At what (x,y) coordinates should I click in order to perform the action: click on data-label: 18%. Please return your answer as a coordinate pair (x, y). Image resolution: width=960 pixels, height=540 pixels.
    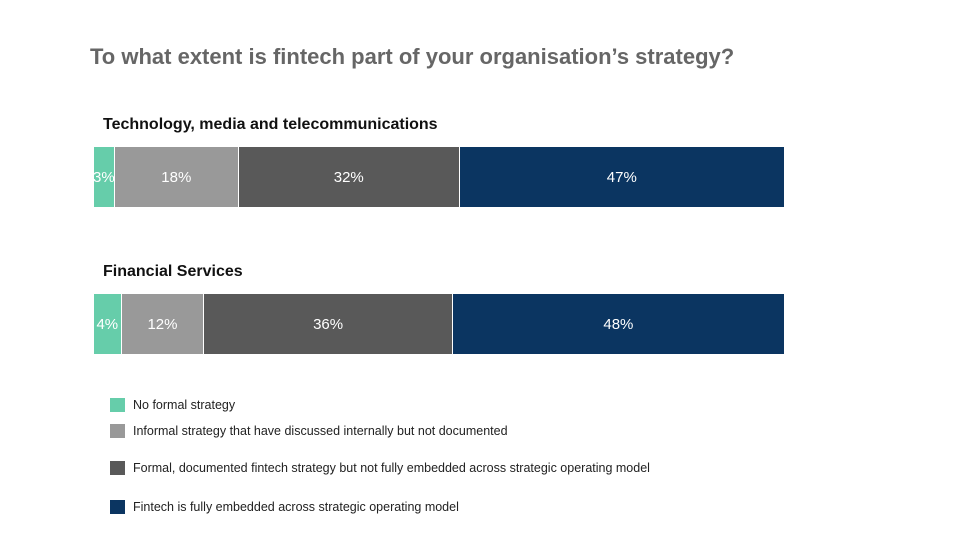
    Looking at the image, I should click on (176, 177).